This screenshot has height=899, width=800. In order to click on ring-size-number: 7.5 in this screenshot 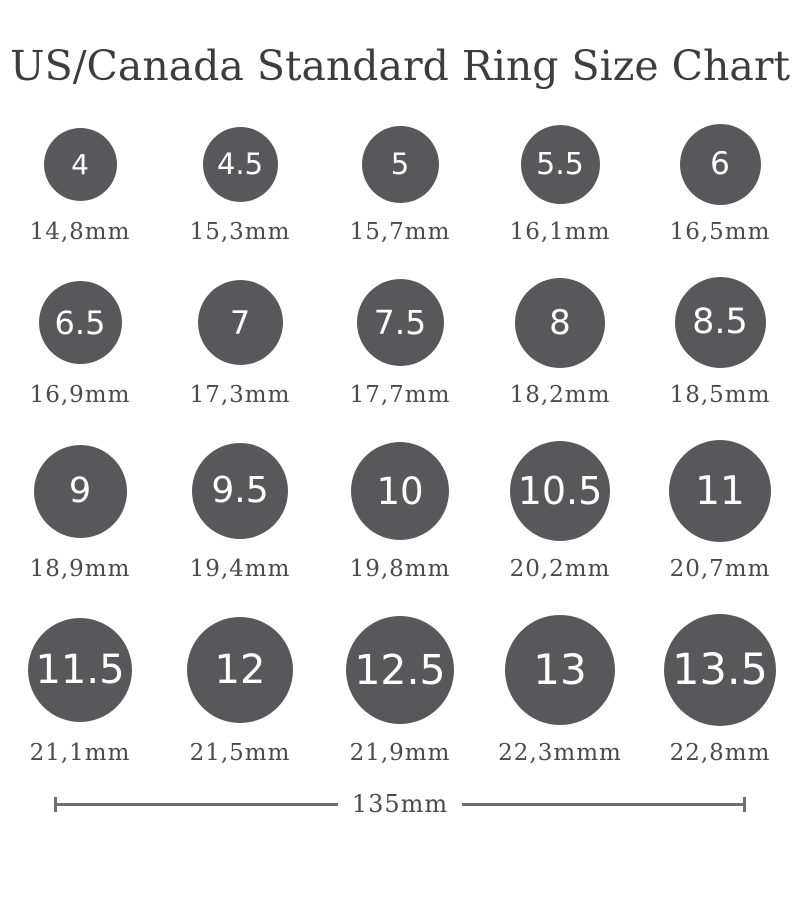, I will do `click(400, 322)`.